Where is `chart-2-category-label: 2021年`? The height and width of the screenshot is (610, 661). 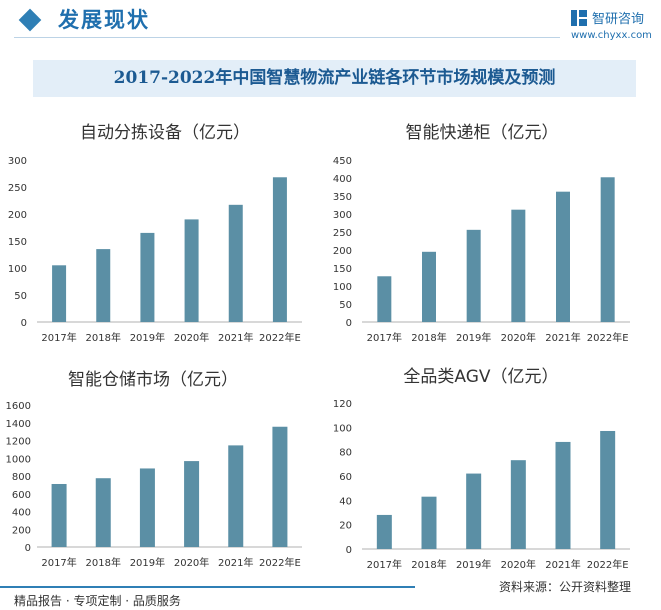
chart-2-category-label: 2021年 is located at coordinates (235, 562).